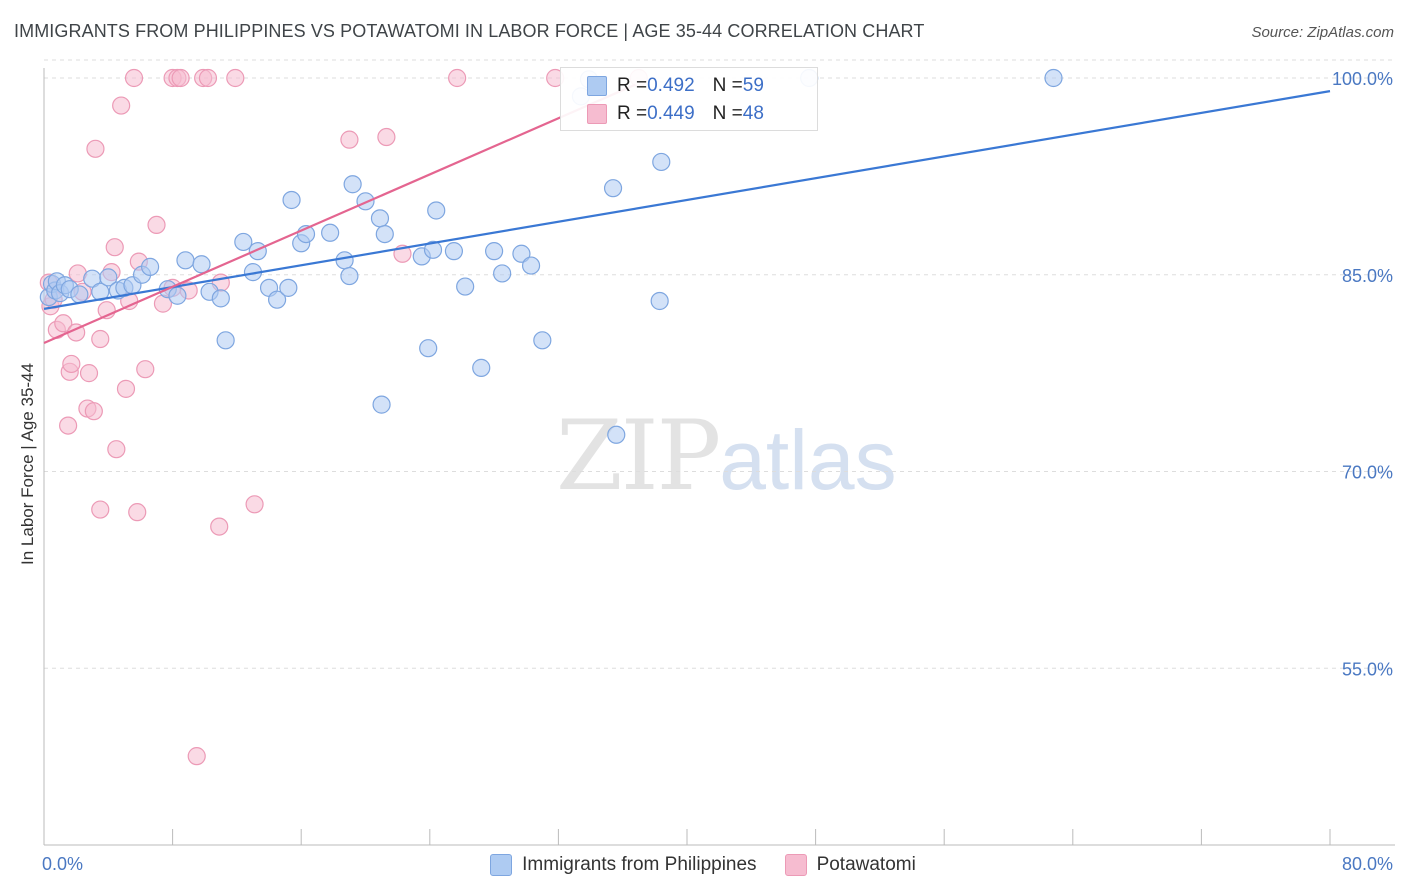  I want to click on legend-r-value: 0.449, so click(671, 113).